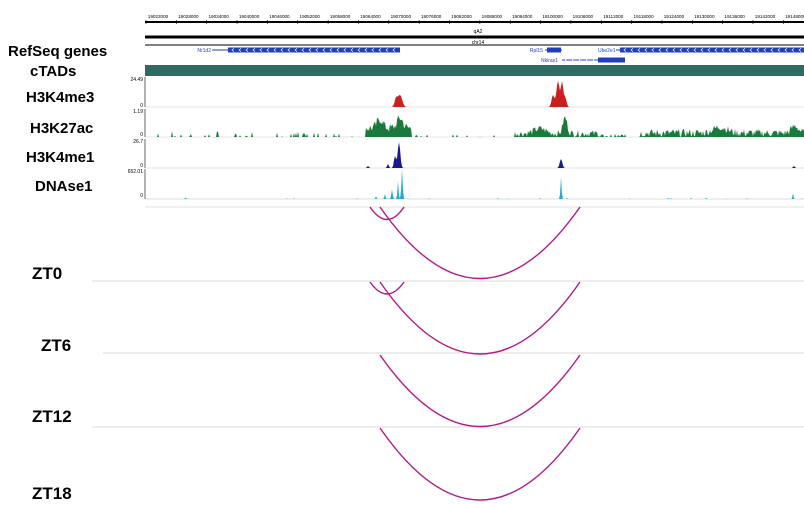 Image resolution: width=804 pixels, height=505 pixels. I want to click on panel-zt12-label: ZT12, so click(52, 416).